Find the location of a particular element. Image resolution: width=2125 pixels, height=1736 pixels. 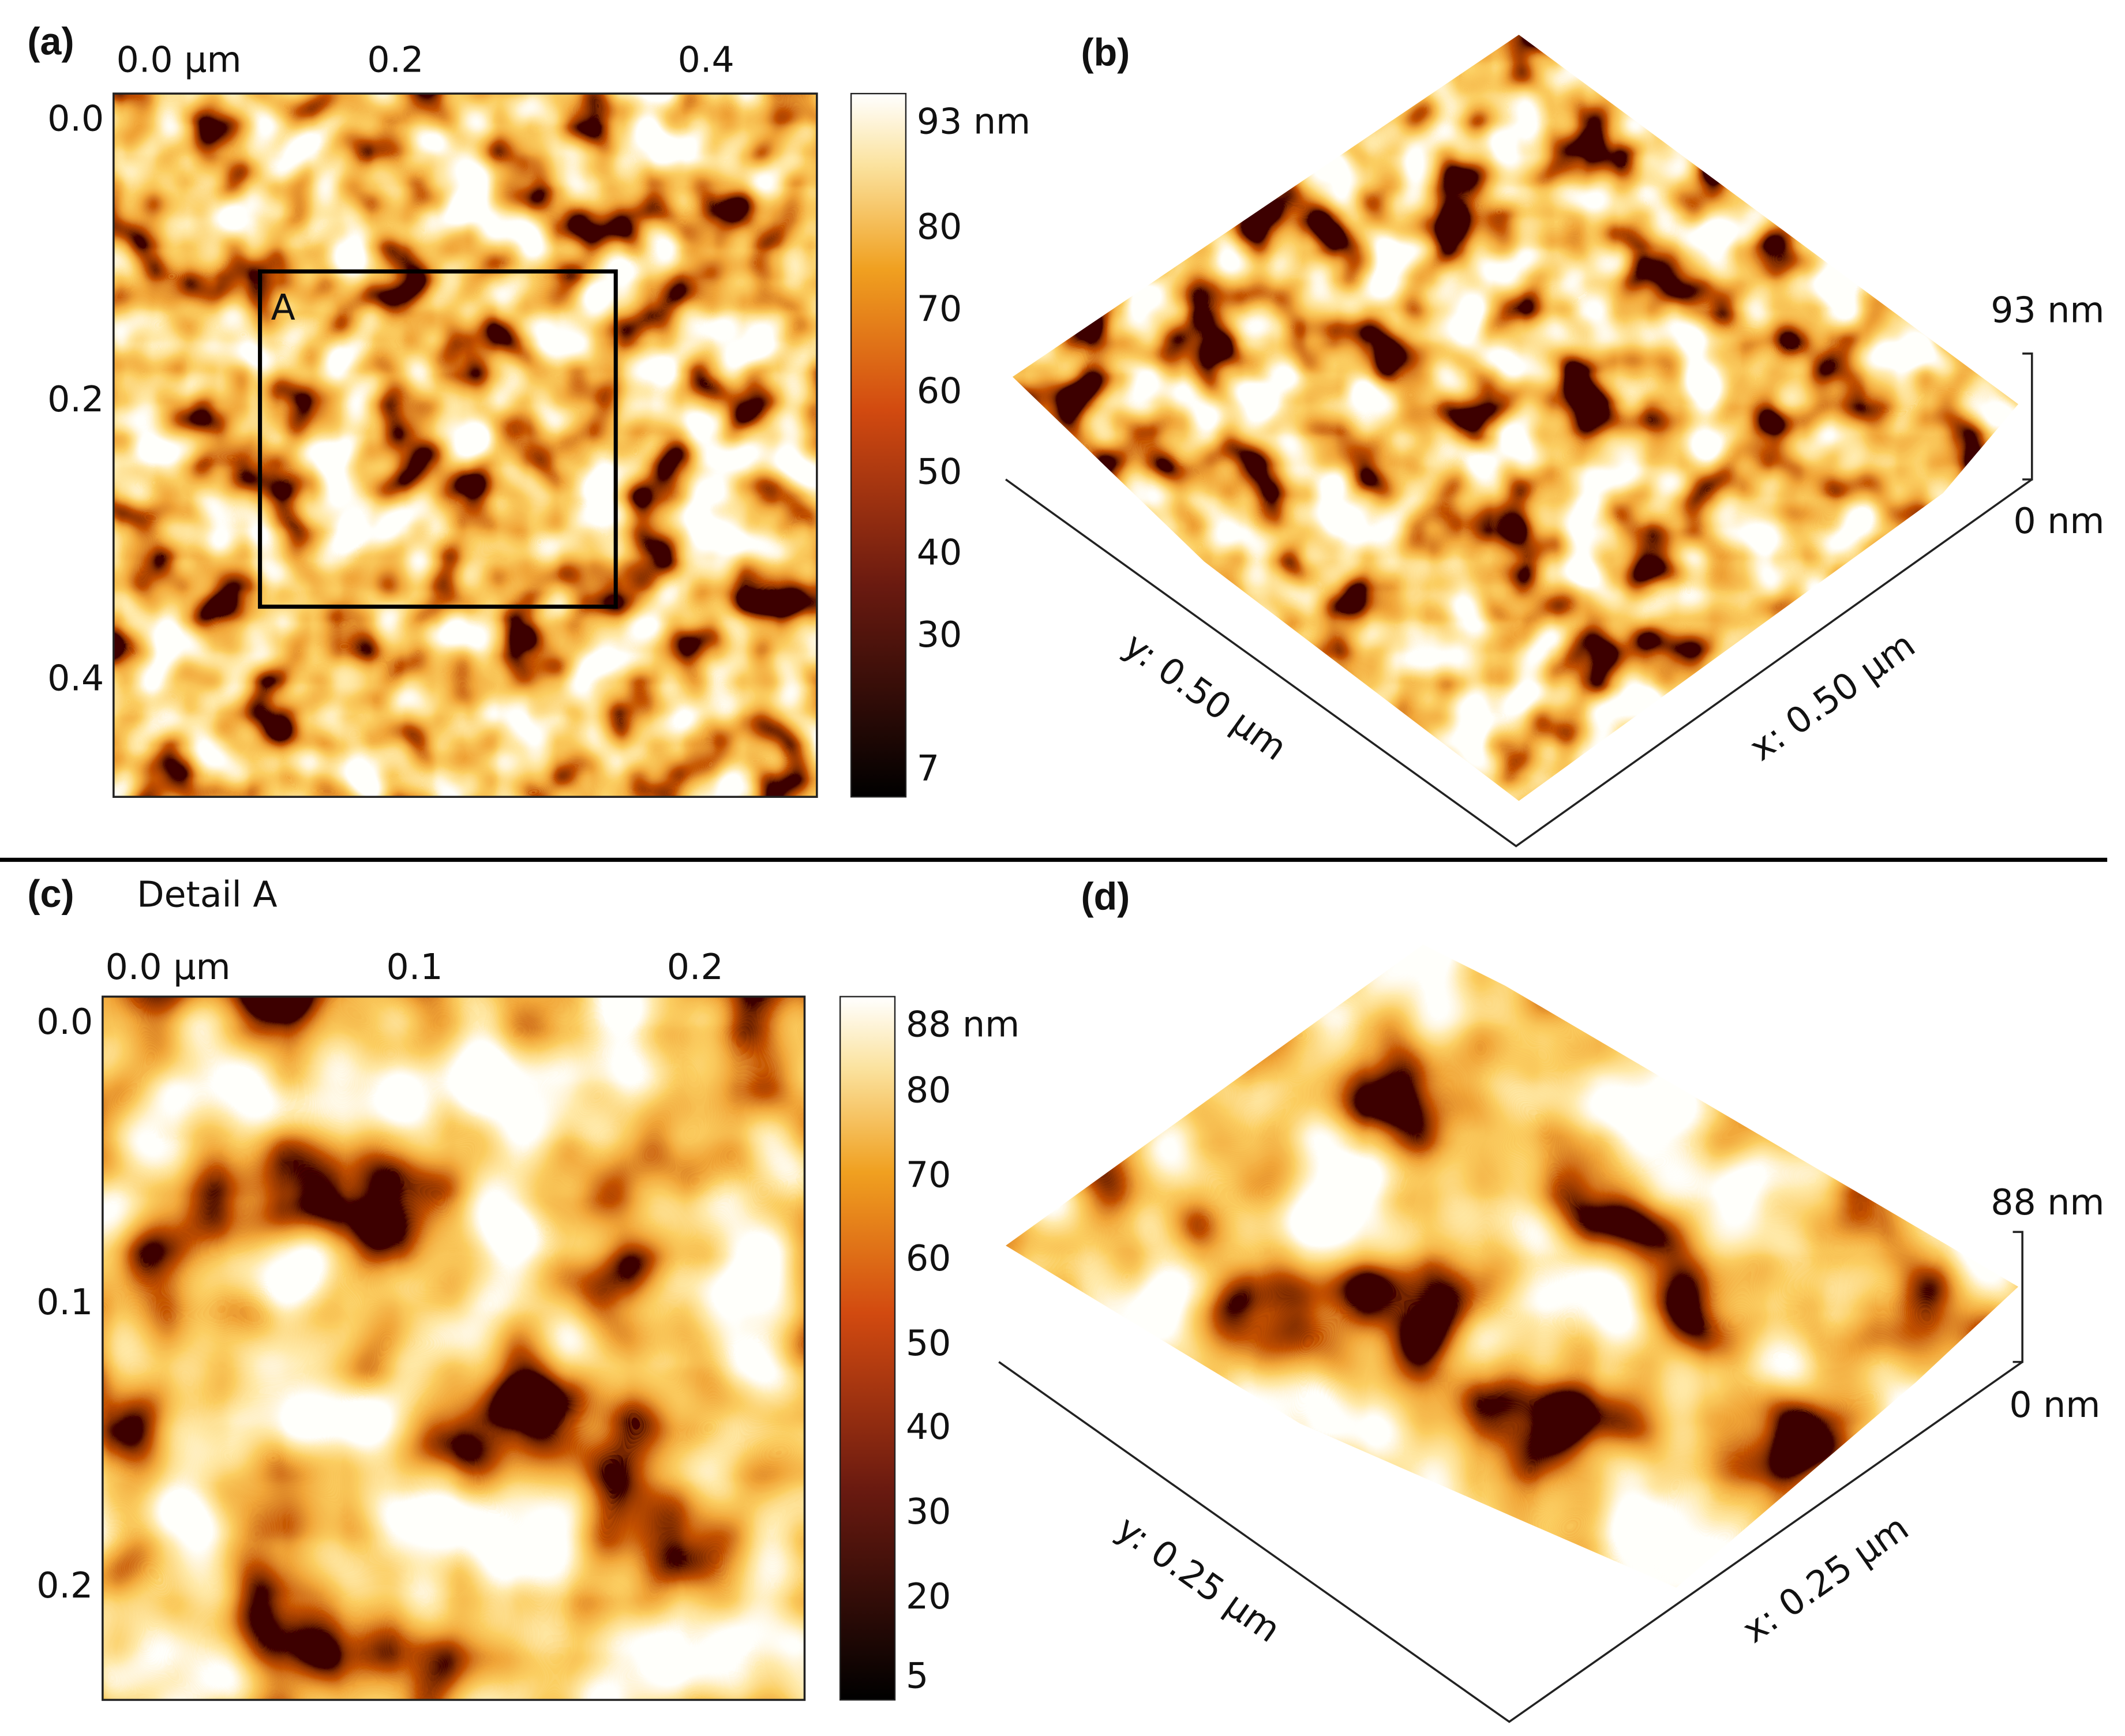

colorbar-label: 5 is located at coordinates (917, 1676).